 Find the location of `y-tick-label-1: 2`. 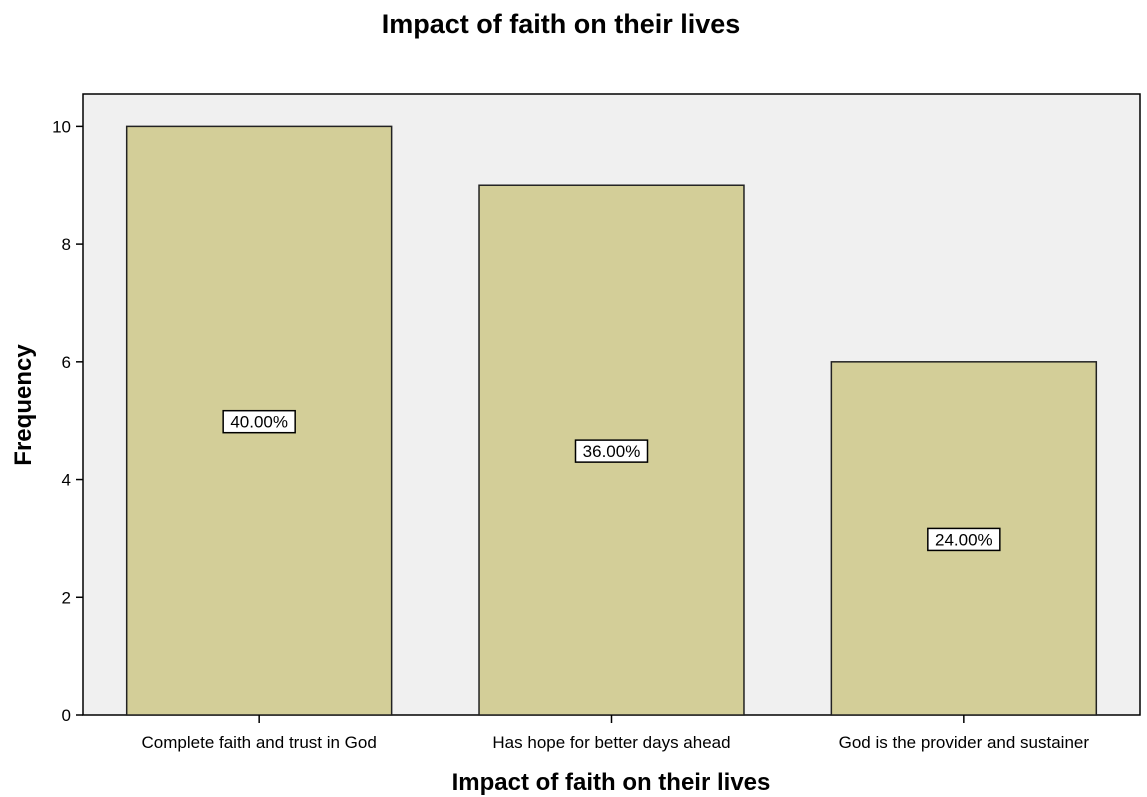

y-tick-label-1: 2 is located at coordinates (66, 597).